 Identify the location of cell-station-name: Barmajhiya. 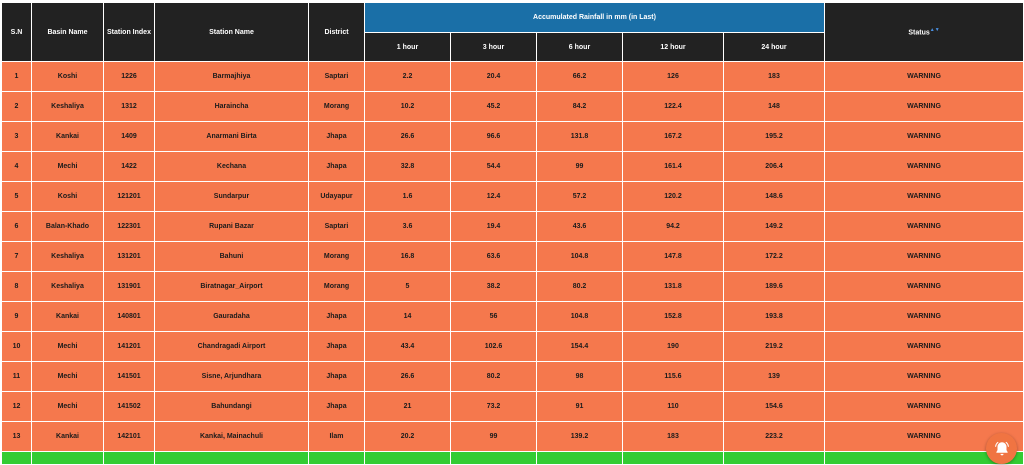
(231, 76).